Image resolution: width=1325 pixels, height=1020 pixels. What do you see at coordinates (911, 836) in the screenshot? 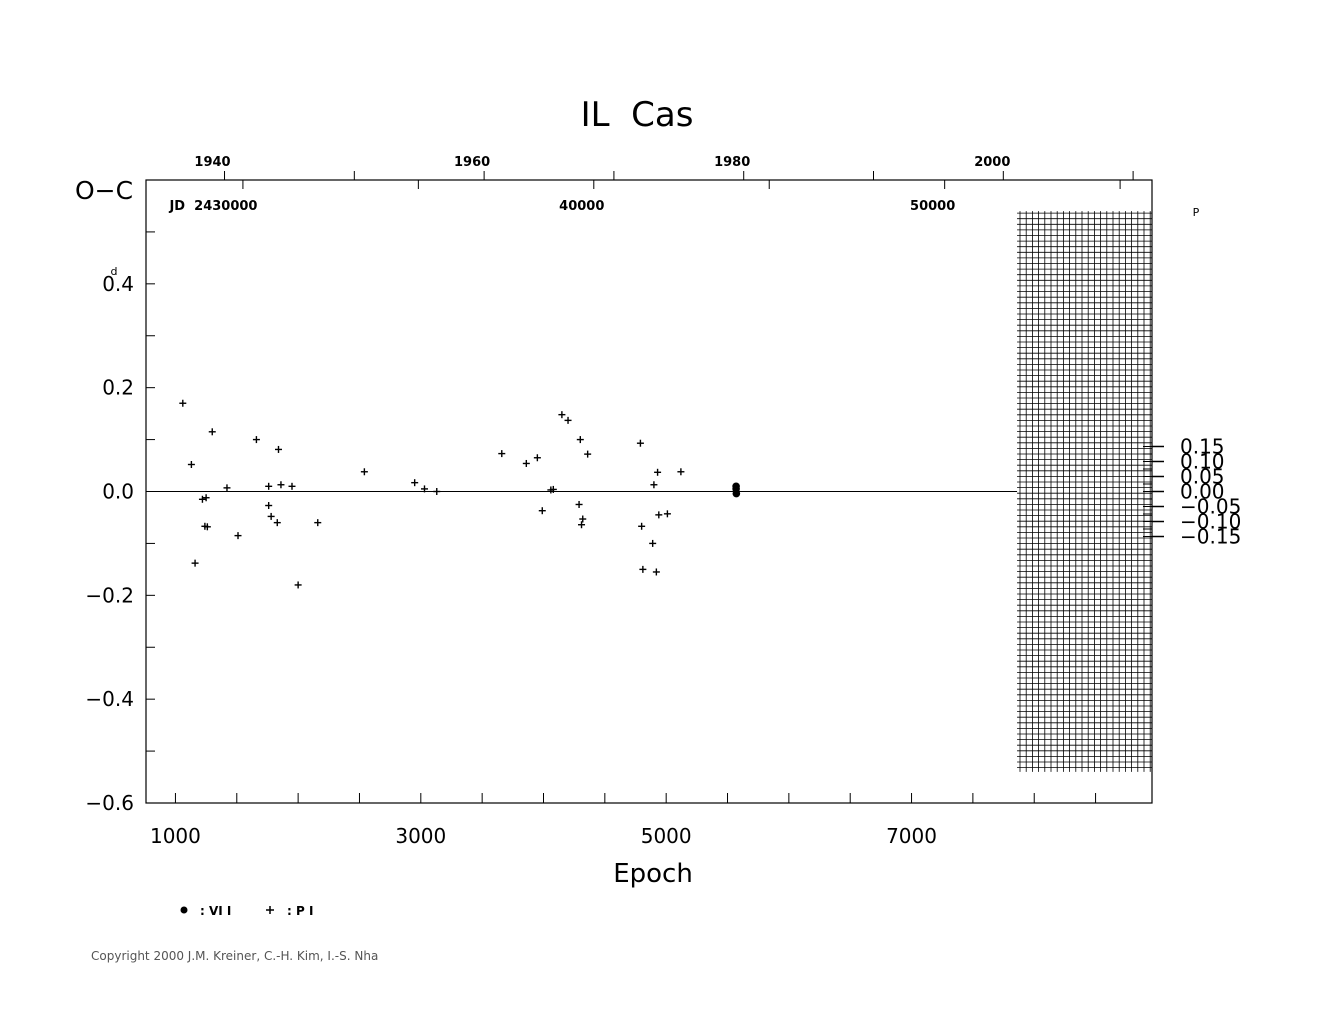
I see `x-tick-label: 7000` at bounding box center [911, 836].